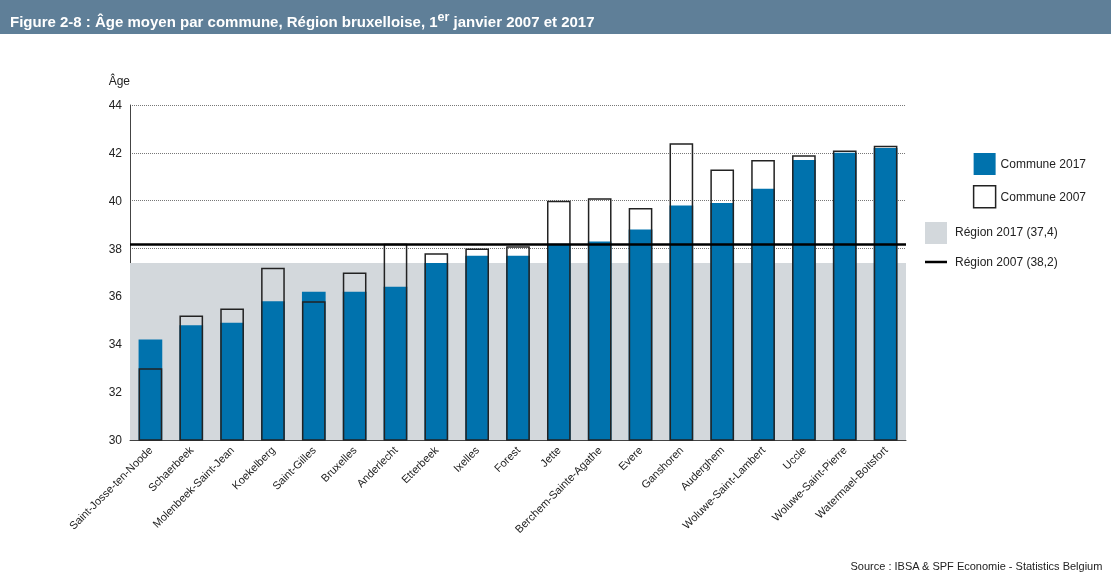 The height and width of the screenshot is (575, 1111). What do you see at coordinates (115, 200) in the screenshot?
I see `y-tick-label: 40` at bounding box center [115, 200].